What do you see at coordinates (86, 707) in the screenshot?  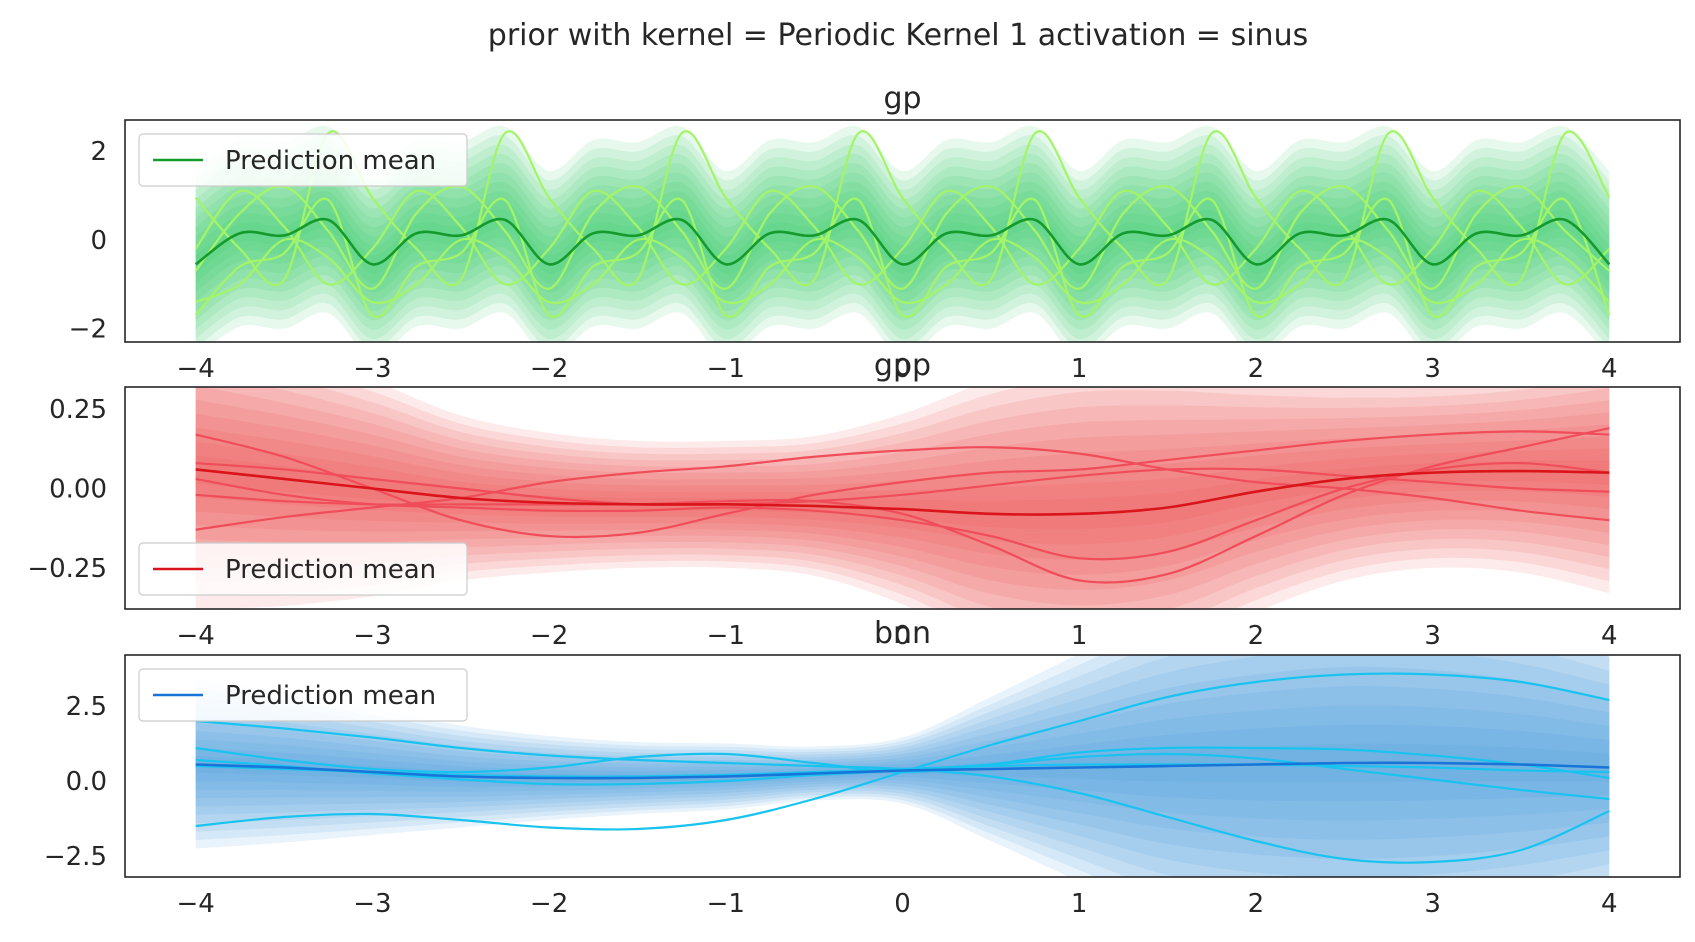 I see `y-tick-label: 2.5` at bounding box center [86, 707].